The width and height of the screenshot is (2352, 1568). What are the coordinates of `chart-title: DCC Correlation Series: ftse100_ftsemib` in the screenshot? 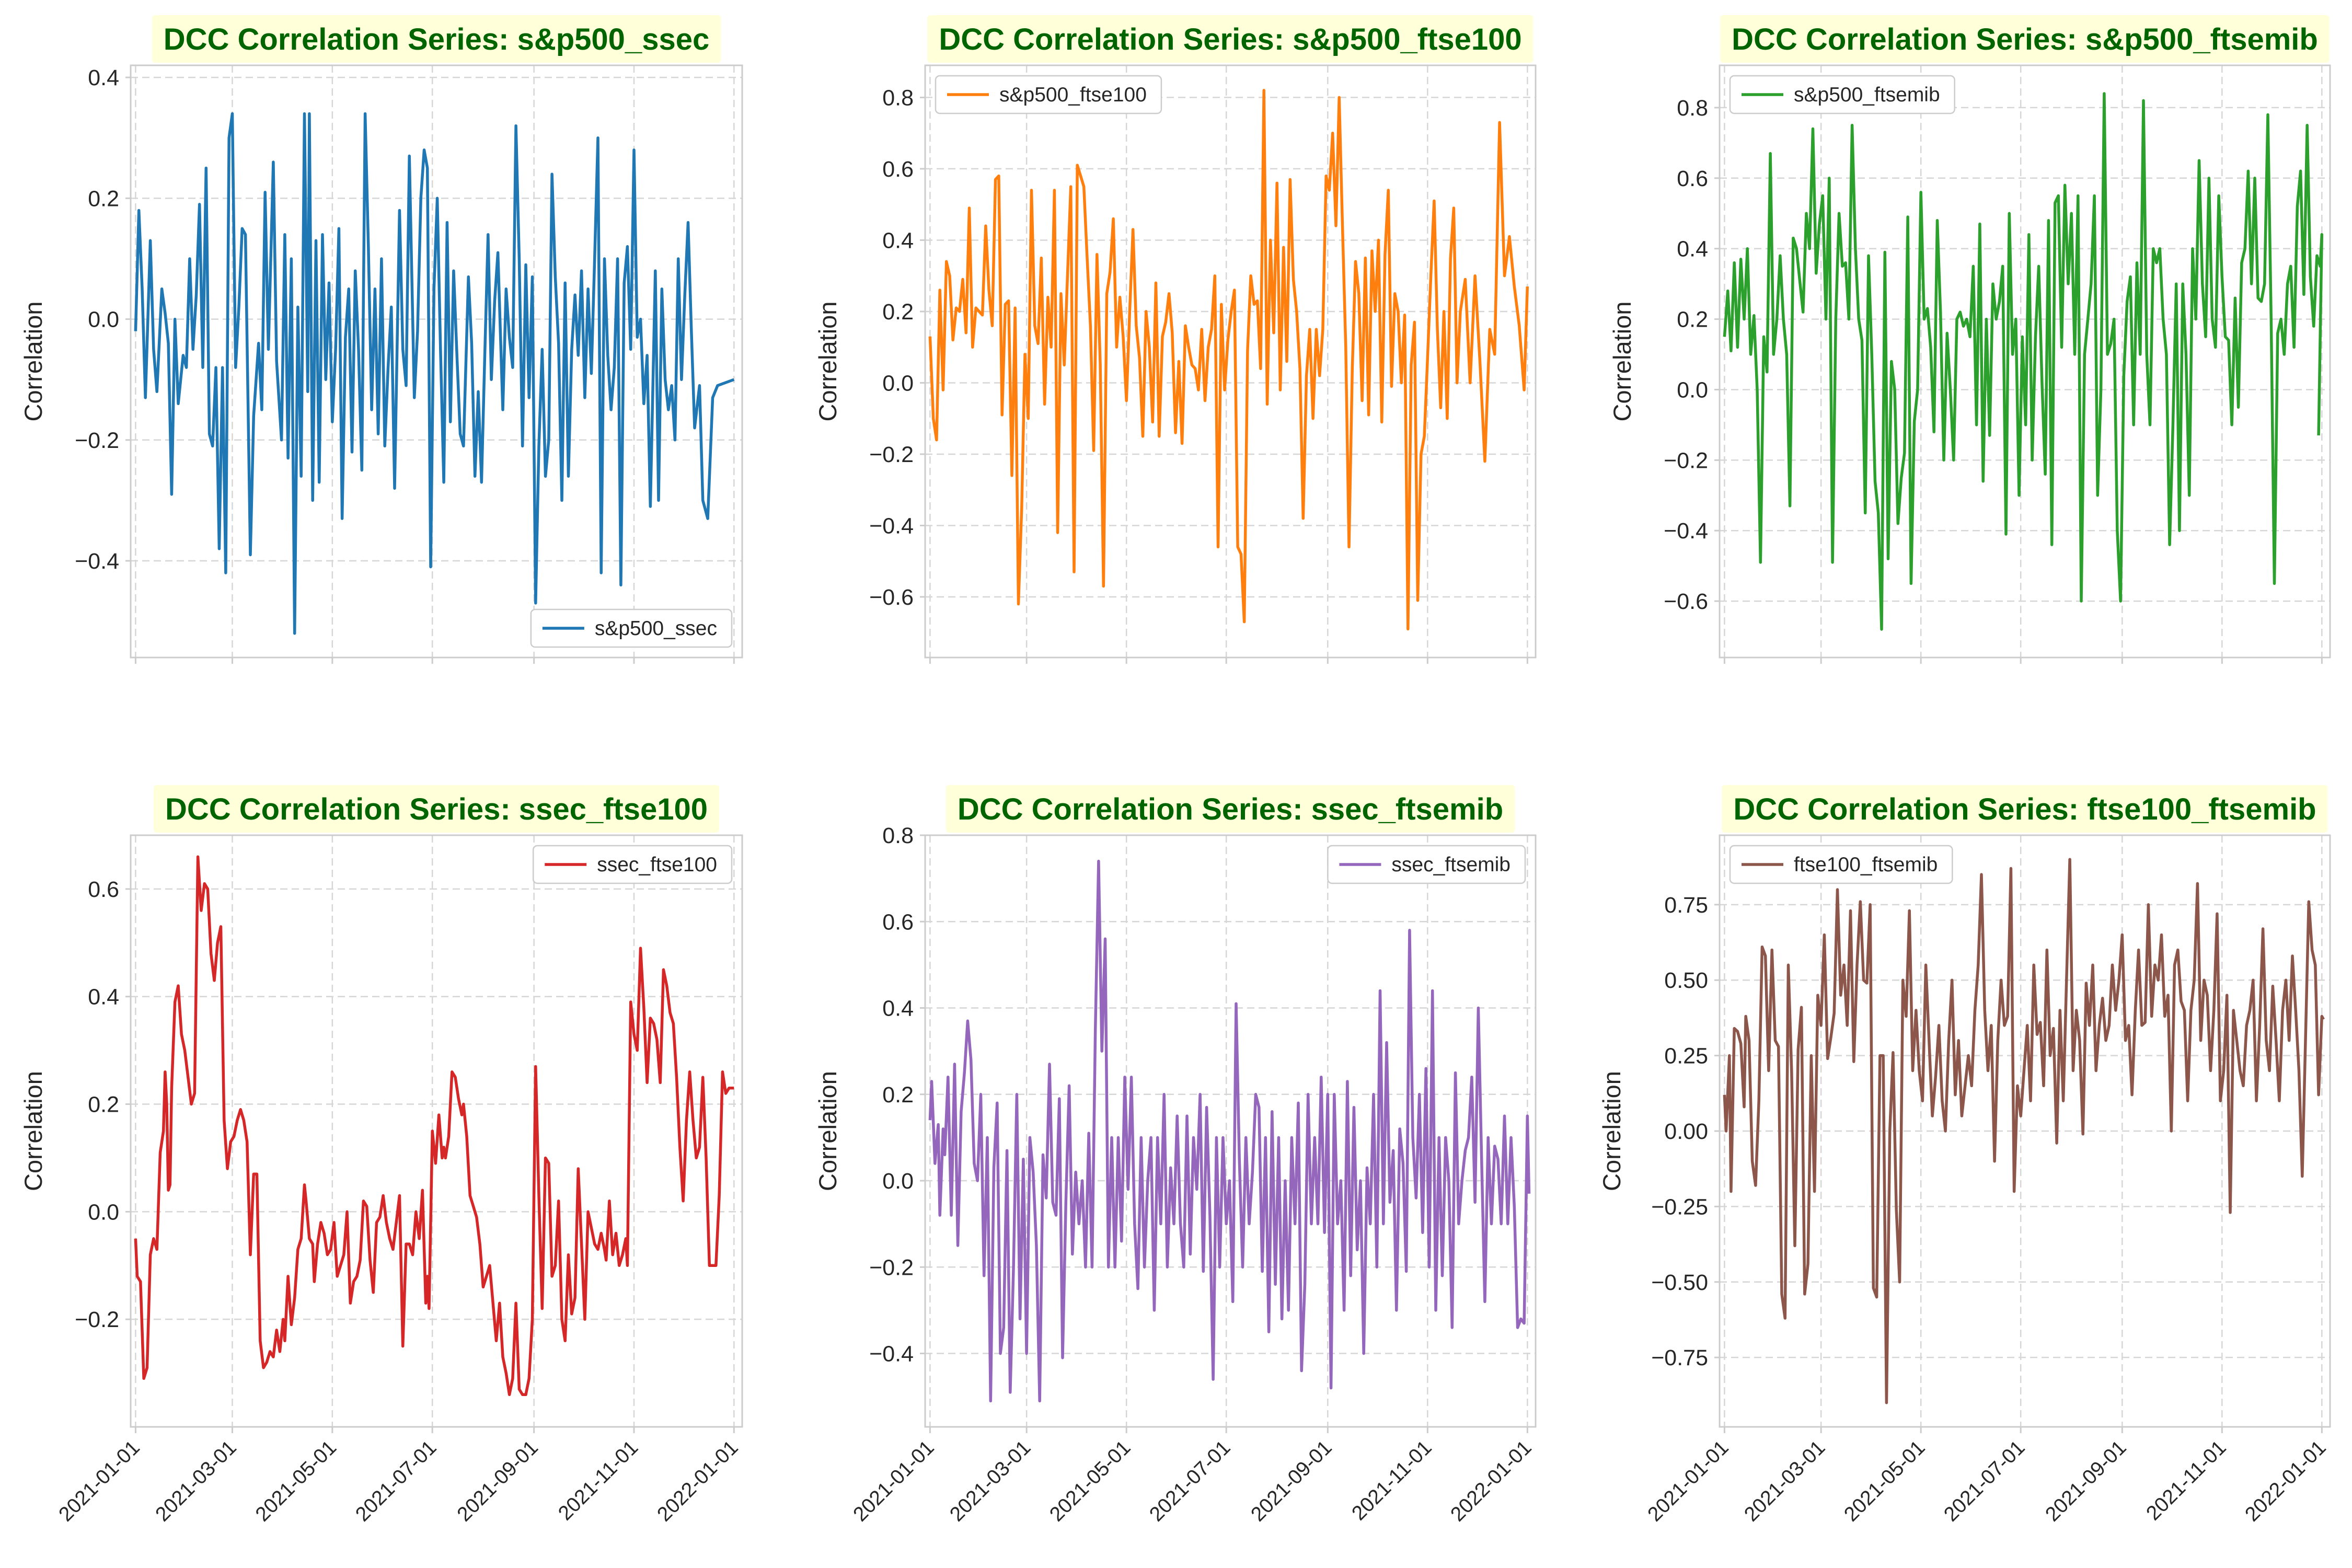 It's located at (2024, 809).